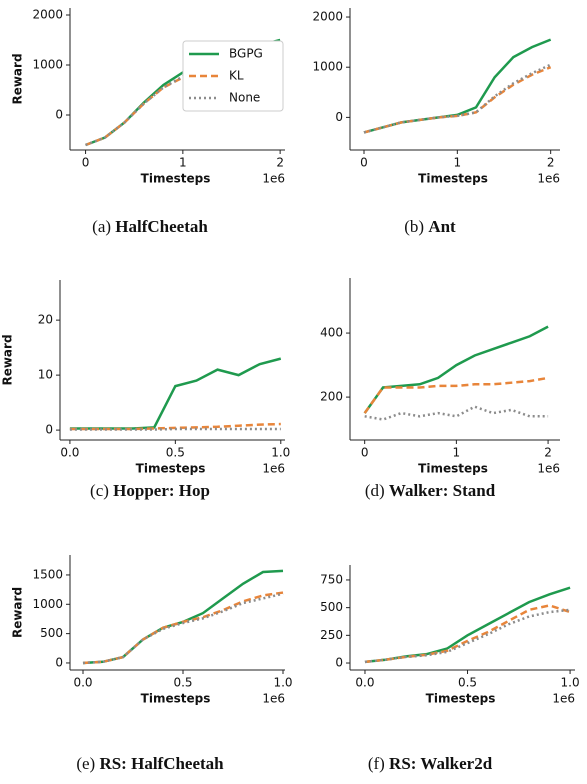 This screenshot has height=784, width=587. Describe the element at coordinates (45, 375) in the screenshot. I see `y-tick-label: 10` at that location.